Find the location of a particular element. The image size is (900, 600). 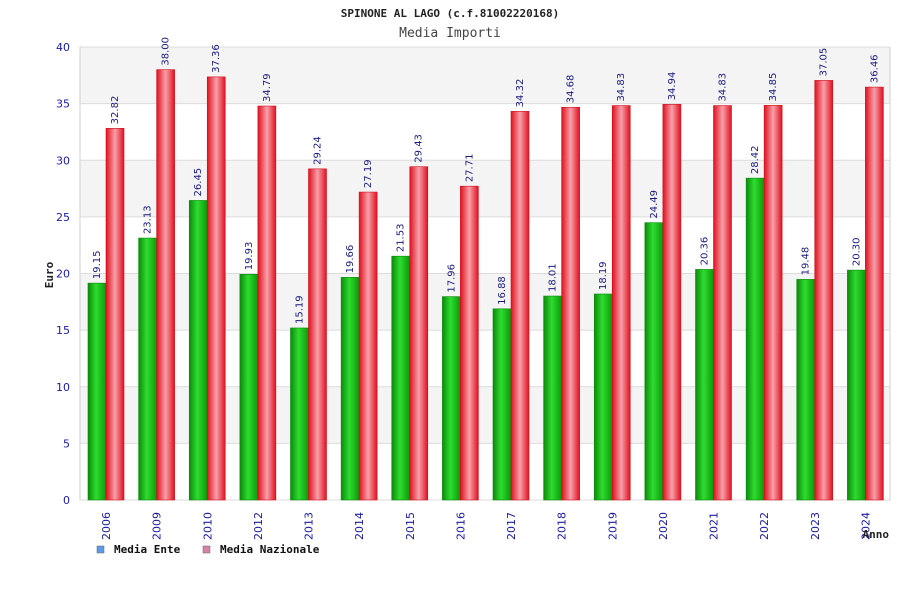

legend-swatch-media-nazionale is located at coordinates (206, 549).